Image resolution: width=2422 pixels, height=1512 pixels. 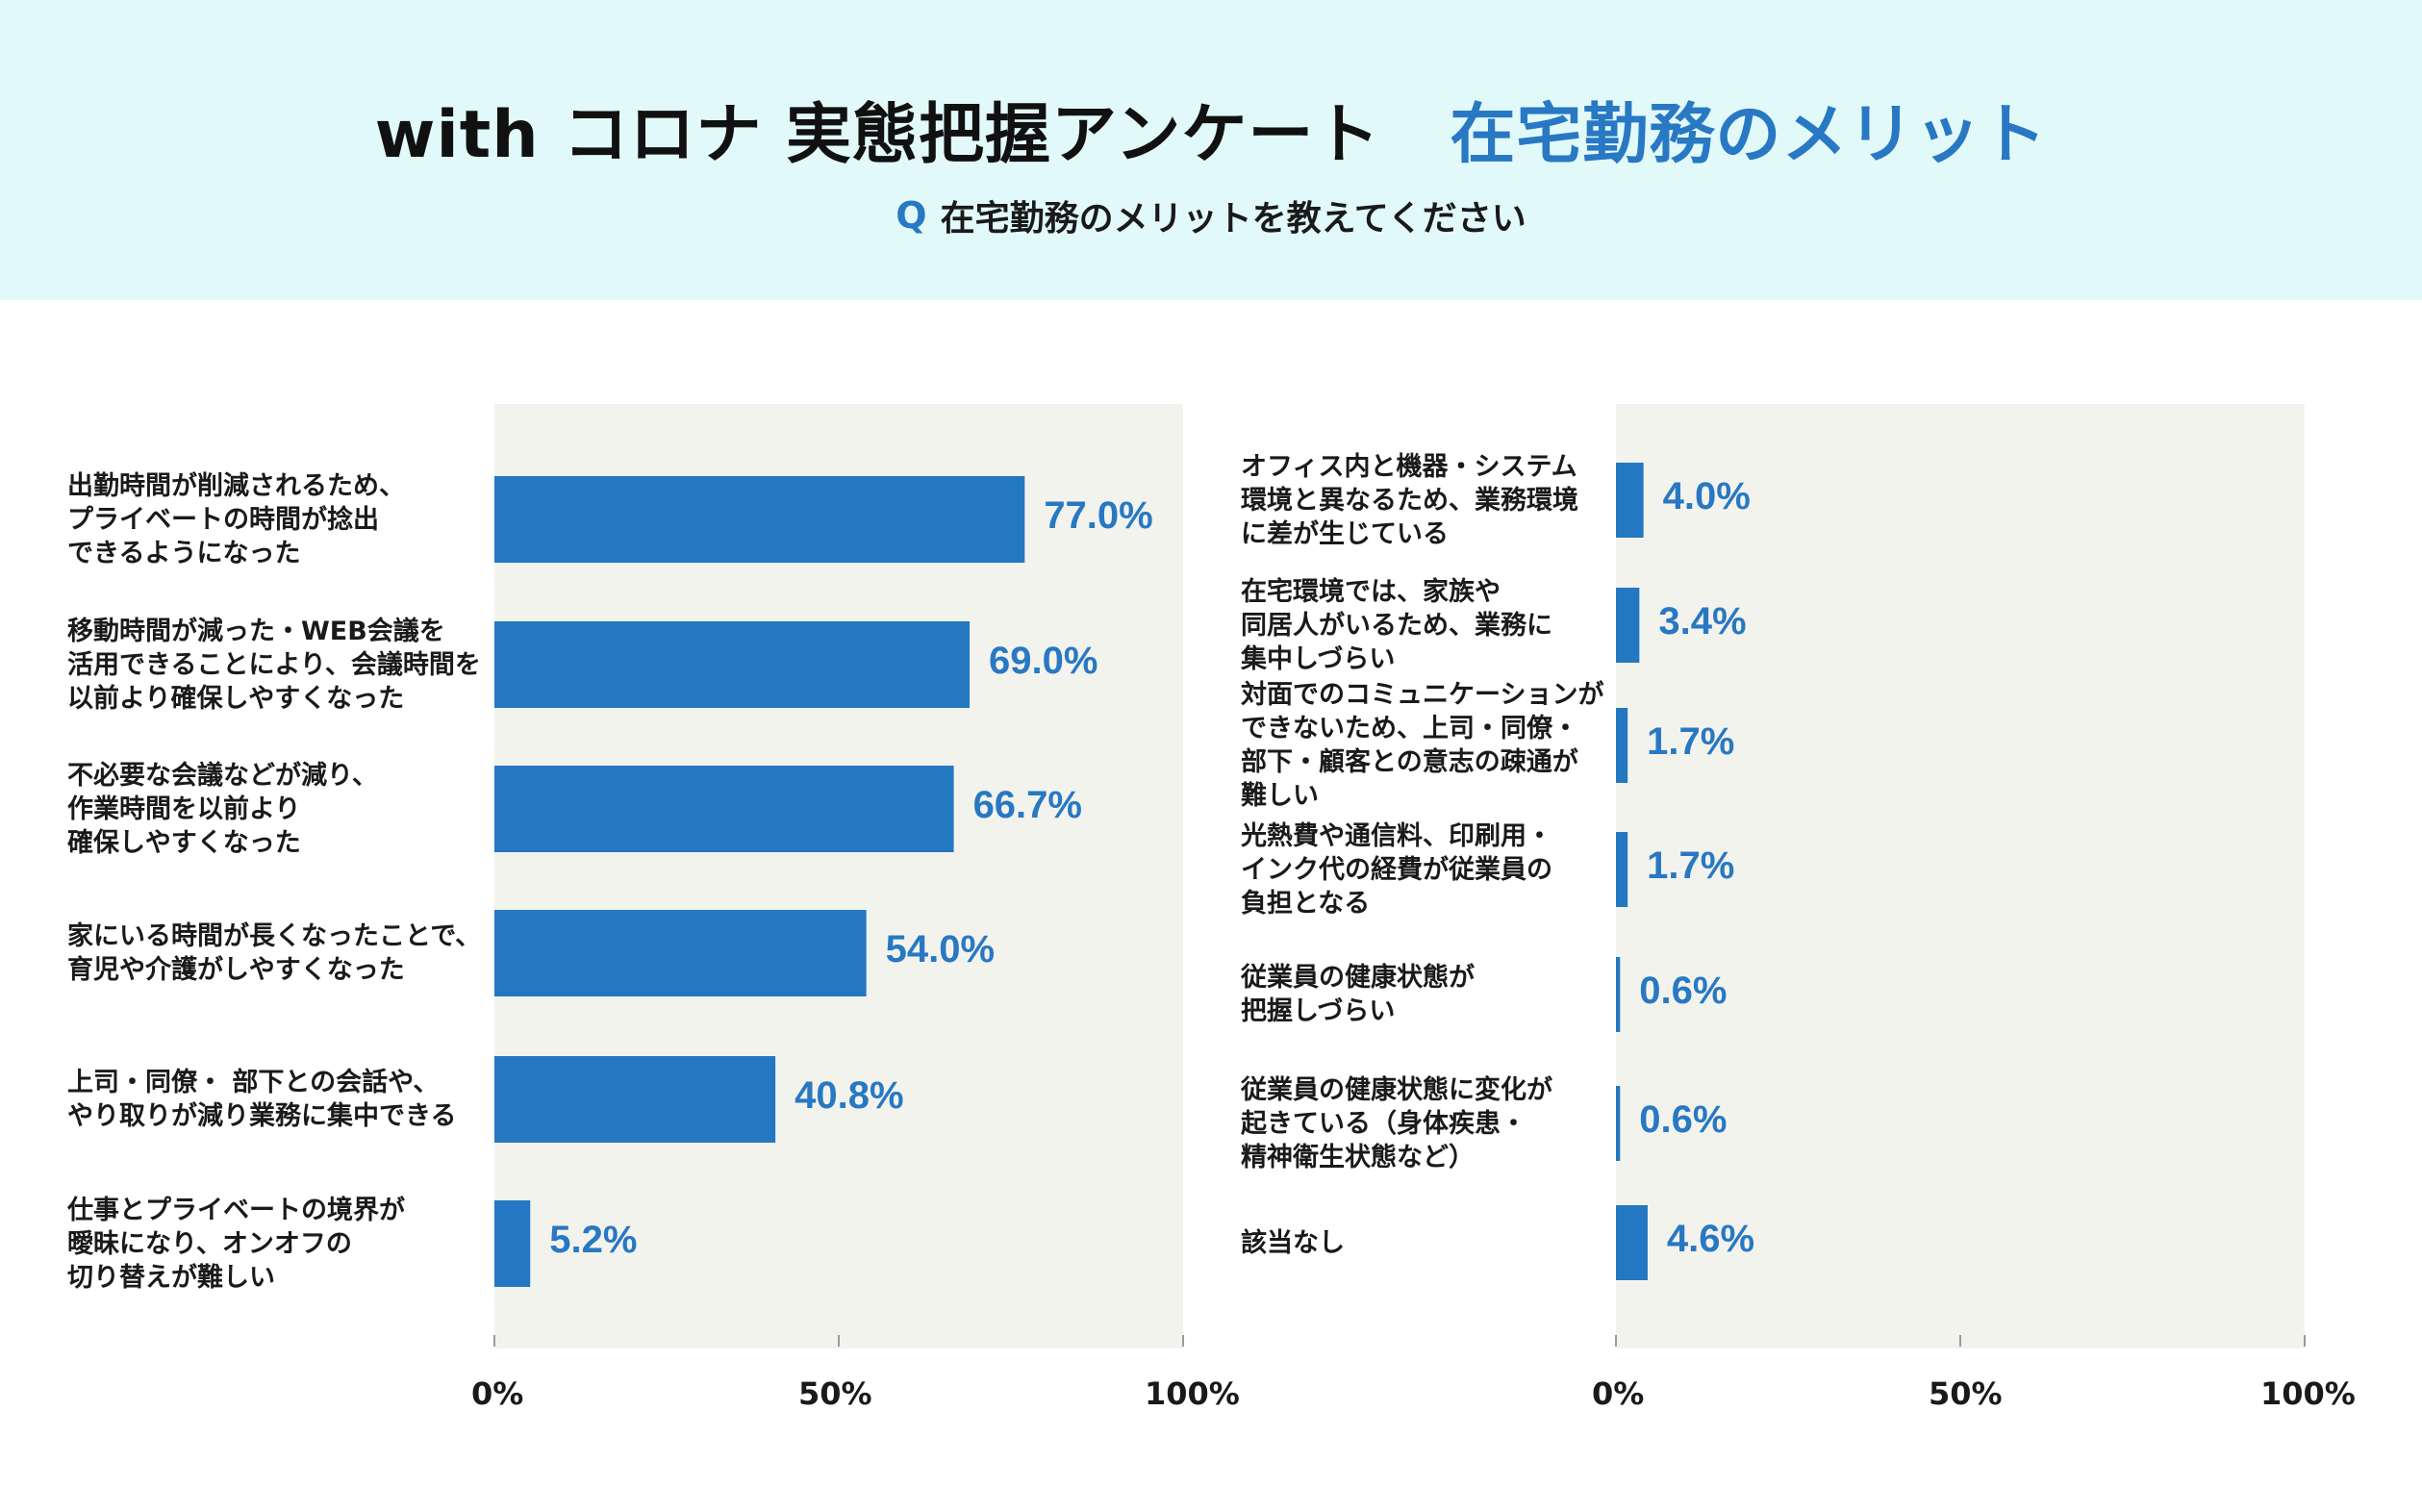 What do you see at coordinates (877, 135) in the screenshot?
I see `title-main: with コロナ 実態把握アンケート` at bounding box center [877, 135].